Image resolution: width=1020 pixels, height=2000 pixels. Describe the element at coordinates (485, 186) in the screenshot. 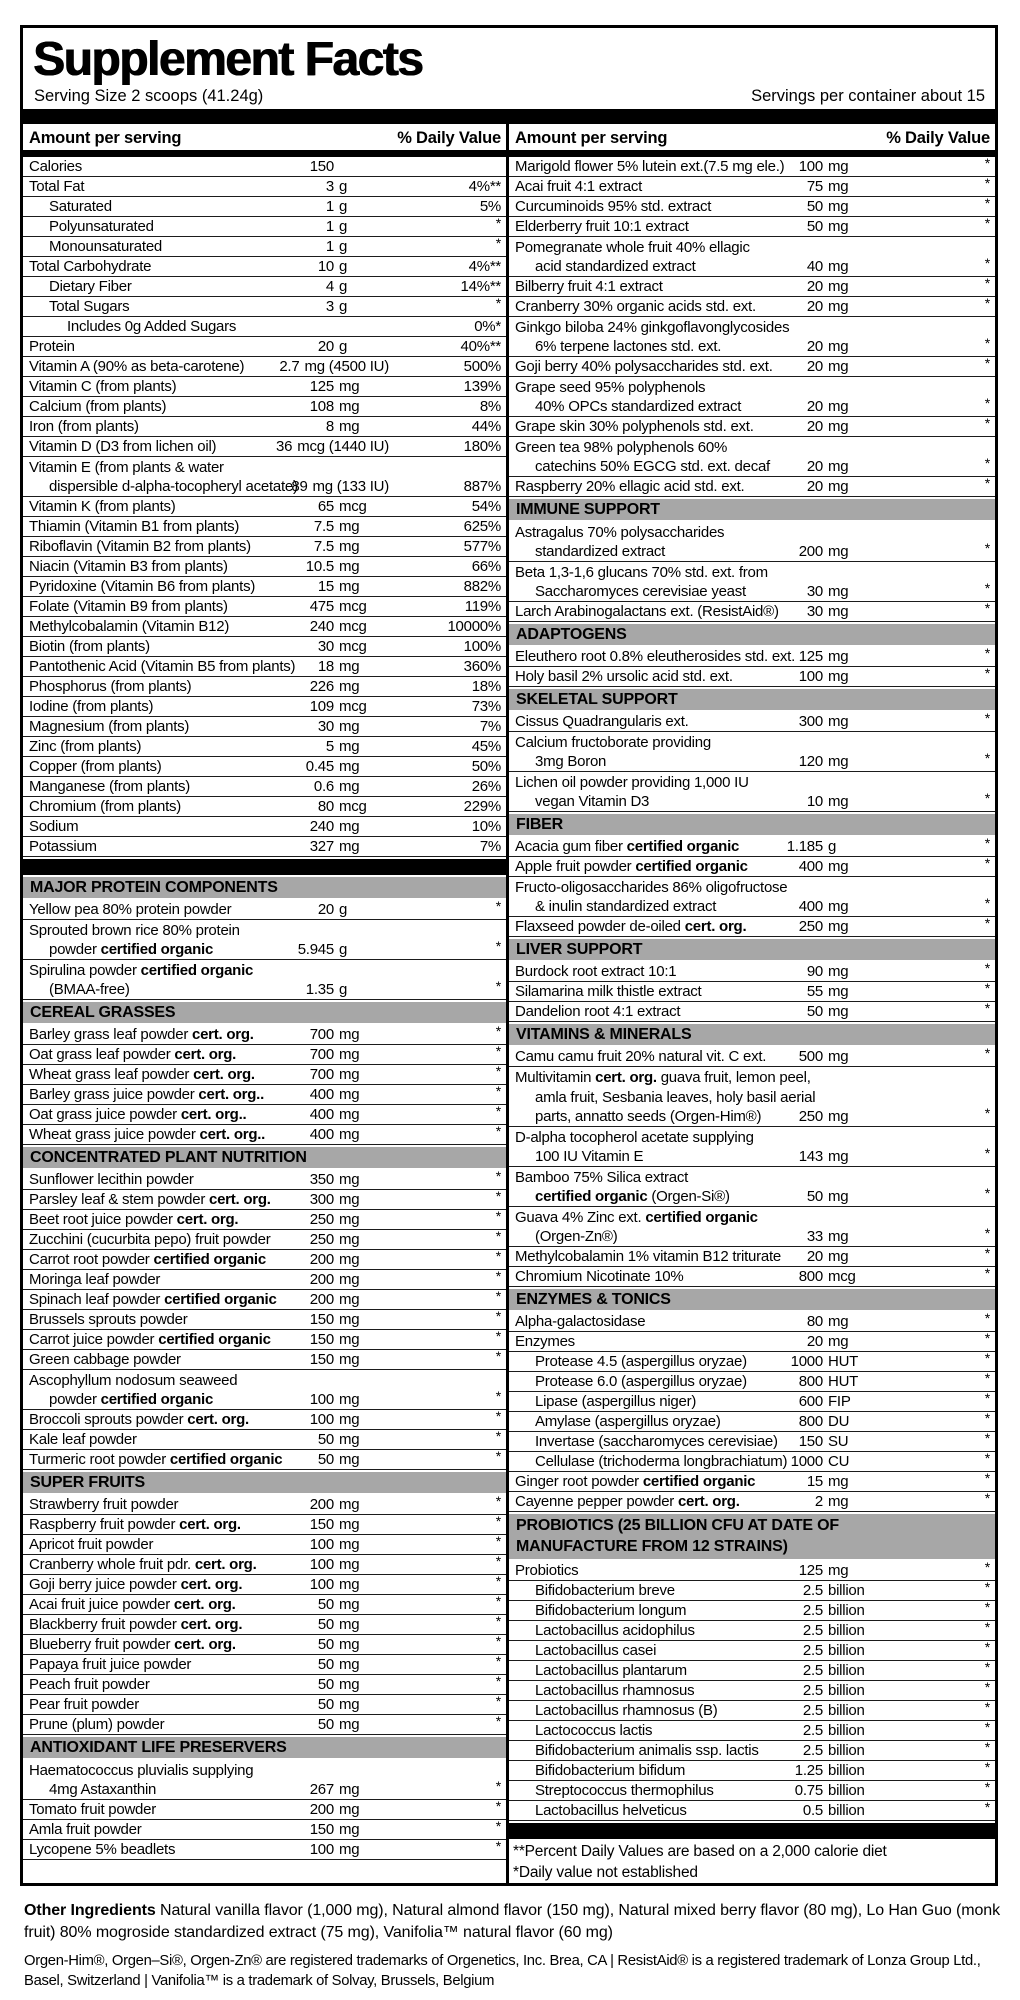

I see `daily-value: 4%**` at that location.